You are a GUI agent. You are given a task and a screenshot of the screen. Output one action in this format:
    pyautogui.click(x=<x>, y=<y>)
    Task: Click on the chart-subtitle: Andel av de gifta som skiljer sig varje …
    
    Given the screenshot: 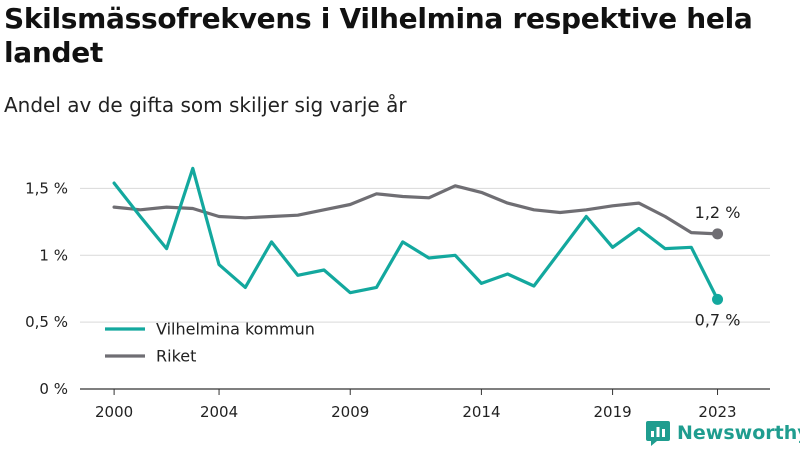 What is the action you would take?
    pyautogui.click(x=205, y=105)
    